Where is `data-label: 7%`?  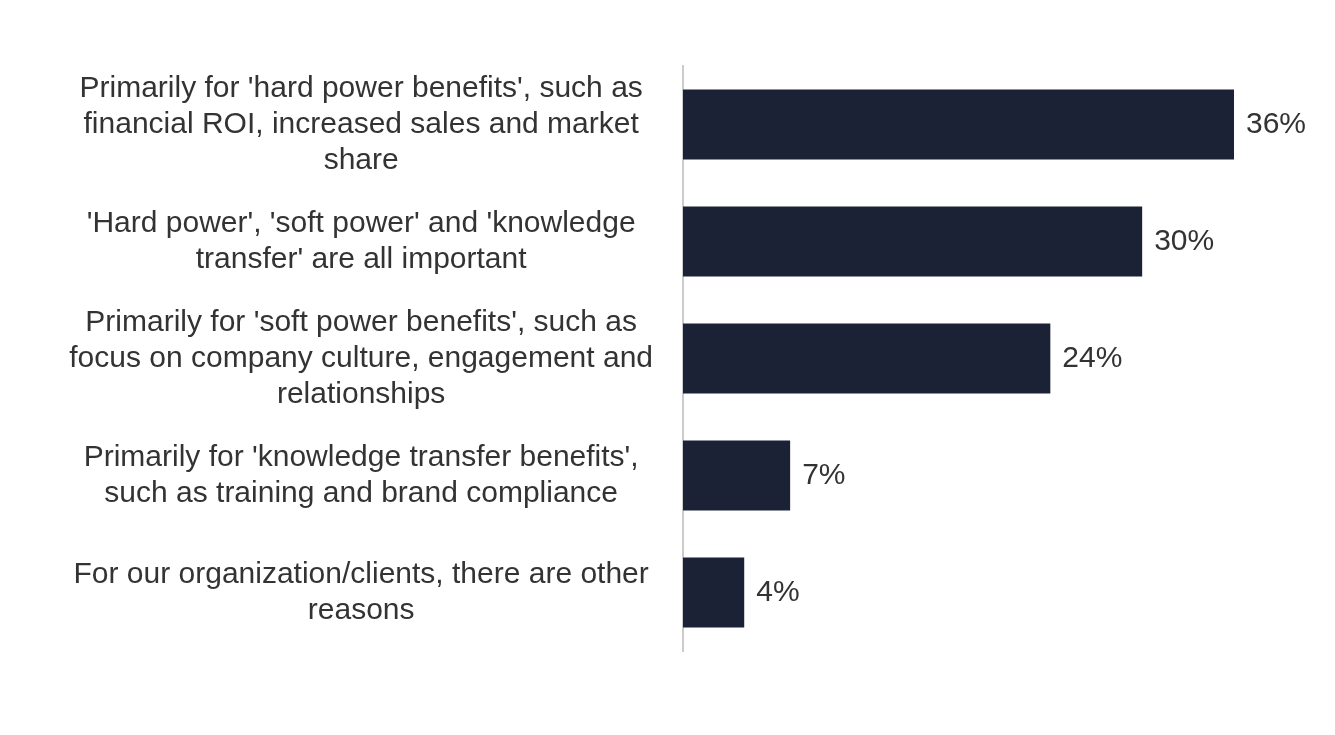
data-label: 7% is located at coordinates (824, 473).